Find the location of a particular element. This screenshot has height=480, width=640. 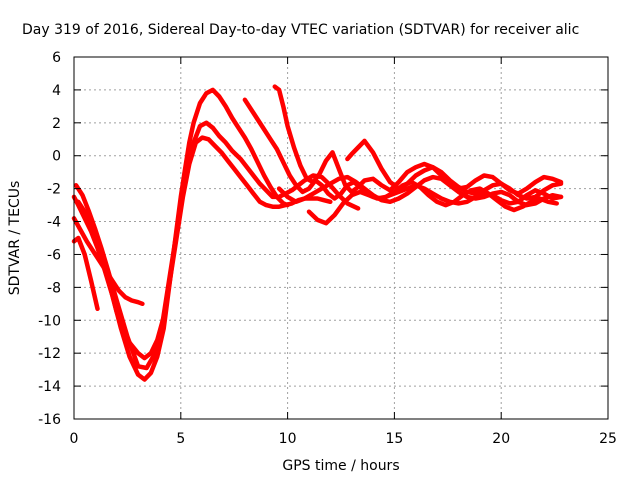

y-tick-label: -12 is located at coordinates (49, 354).